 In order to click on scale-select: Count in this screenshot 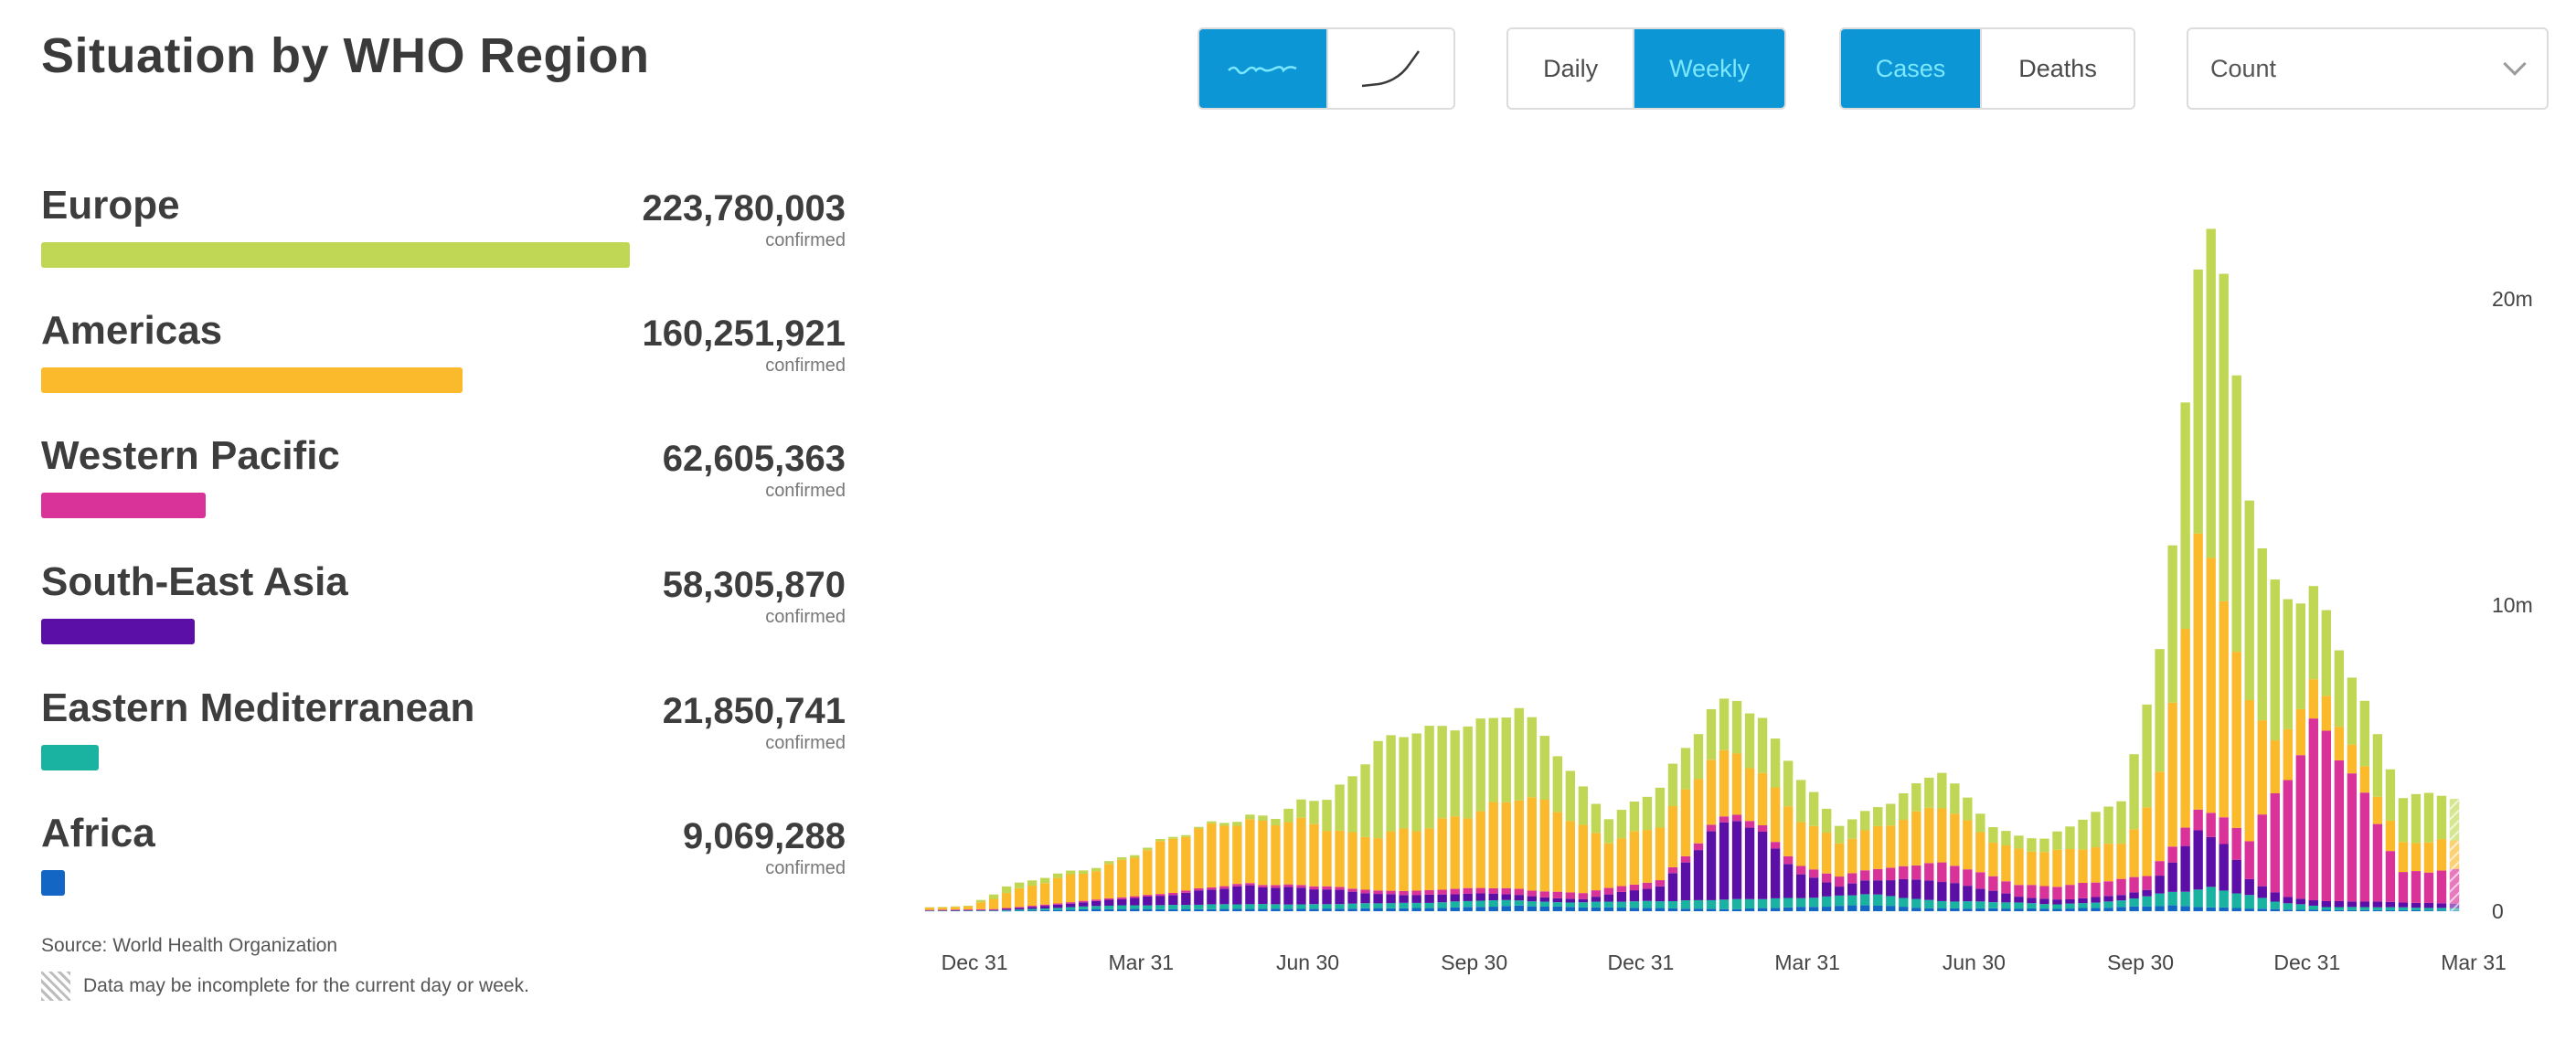, I will do `click(2368, 68)`.